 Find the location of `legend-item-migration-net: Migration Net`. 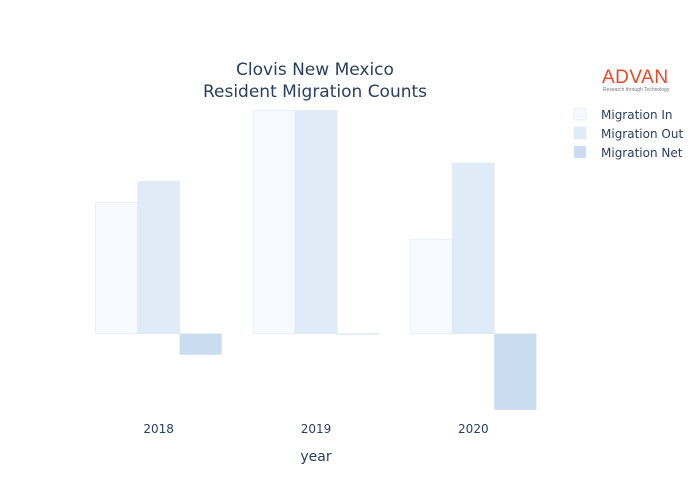

legend-item-migration-net: Migration Net is located at coordinates (628, 152).